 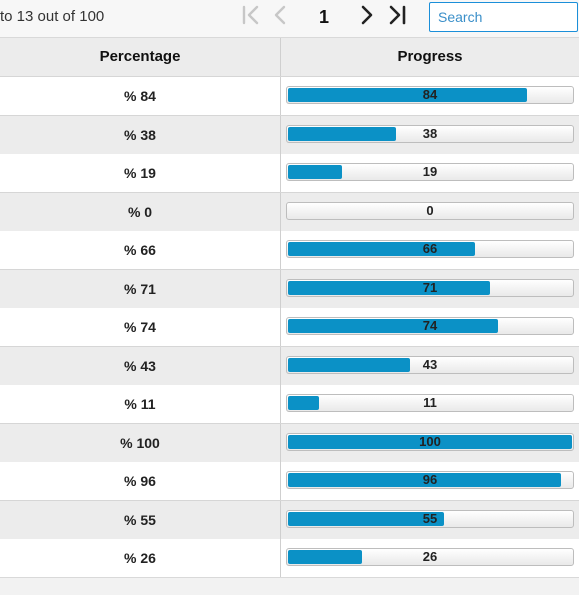 I want to click on pagination-toolbar: to 13 out of 100 1, so click(x=289, y=19).